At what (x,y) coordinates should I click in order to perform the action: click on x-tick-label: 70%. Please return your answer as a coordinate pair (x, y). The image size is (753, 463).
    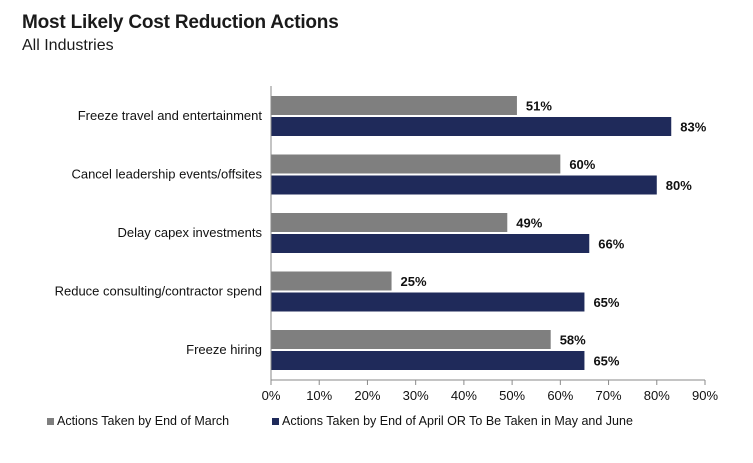
    Looking at the image, I should click on (609, 395).